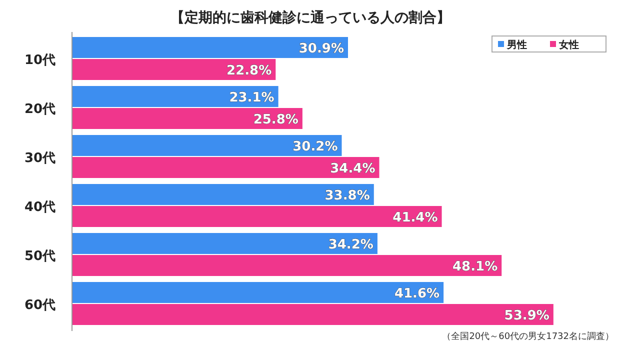 The image size is (621, 342). Describe the element at coordinates (475, 267) in the screenshot. I see `data-label: 48.1%` at that location.